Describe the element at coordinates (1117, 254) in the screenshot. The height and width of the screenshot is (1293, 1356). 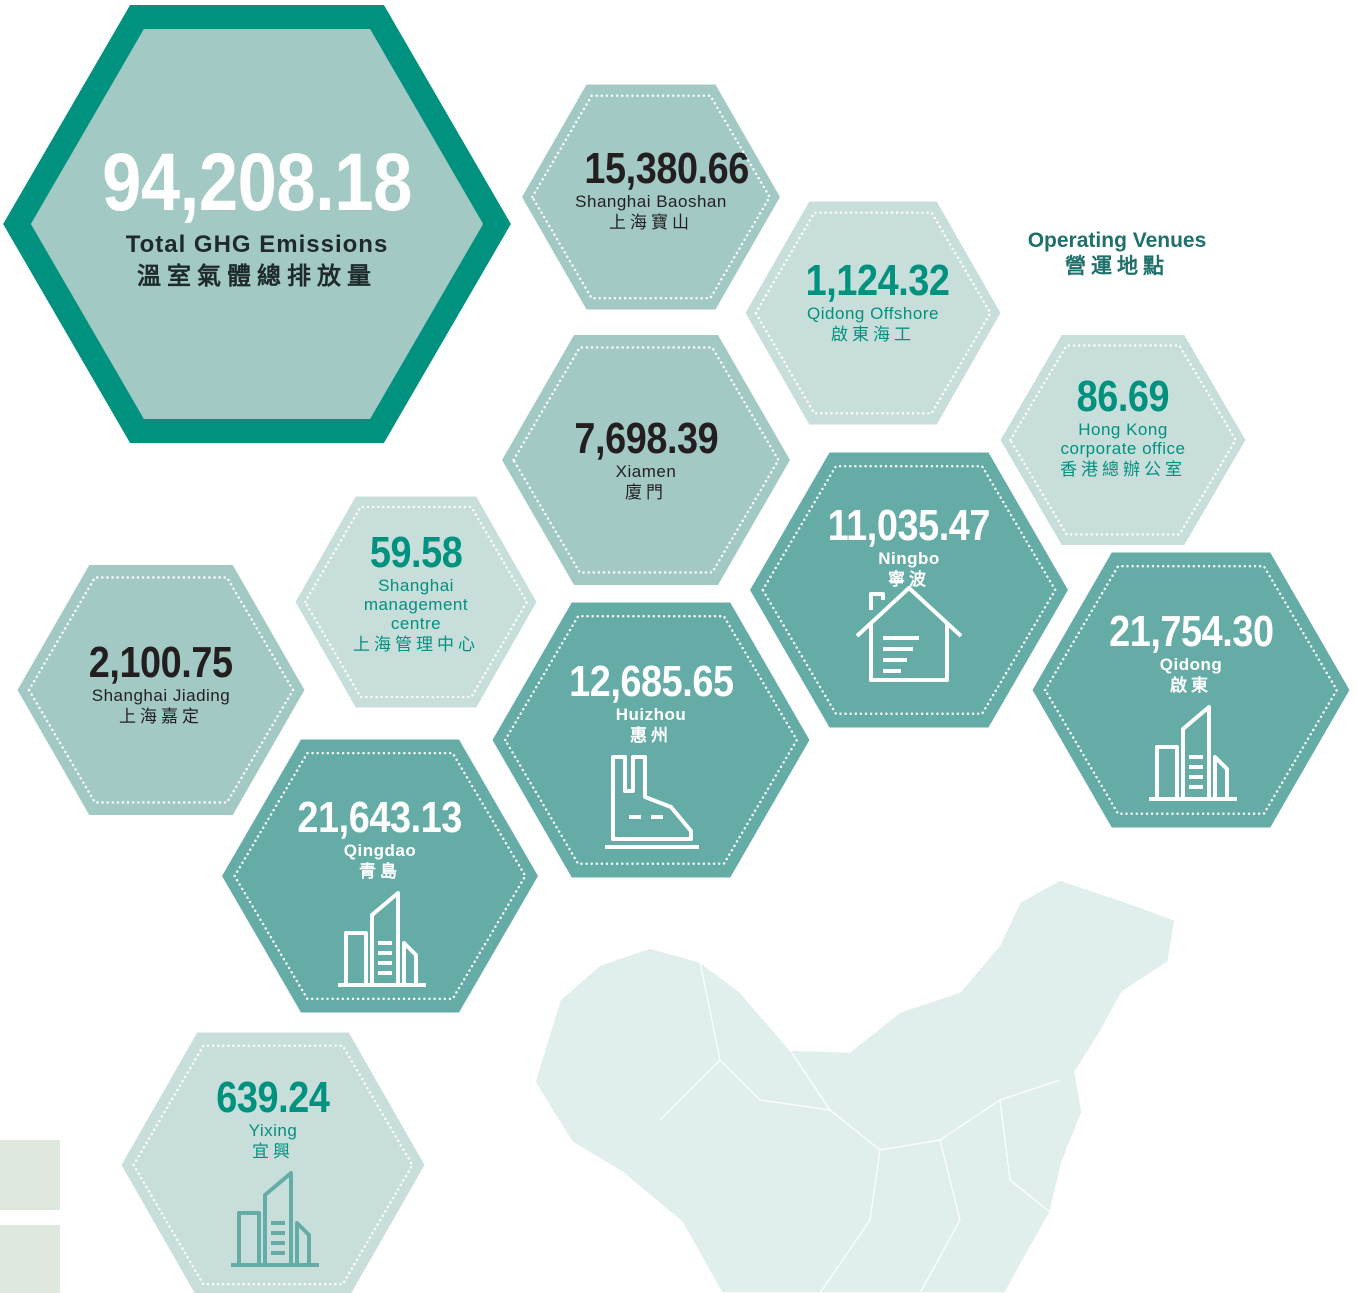
I see `legend: Operating Venues 營運地點` at that location.